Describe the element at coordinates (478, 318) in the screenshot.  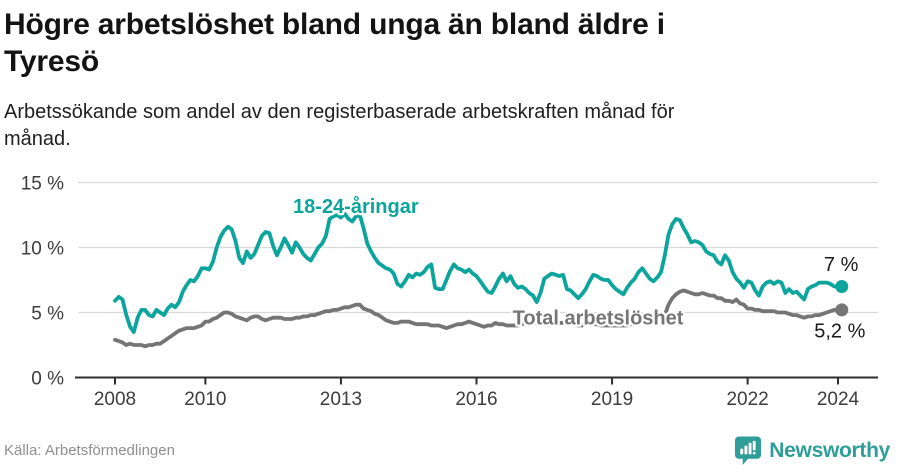
I see `series-line-total` at that location.